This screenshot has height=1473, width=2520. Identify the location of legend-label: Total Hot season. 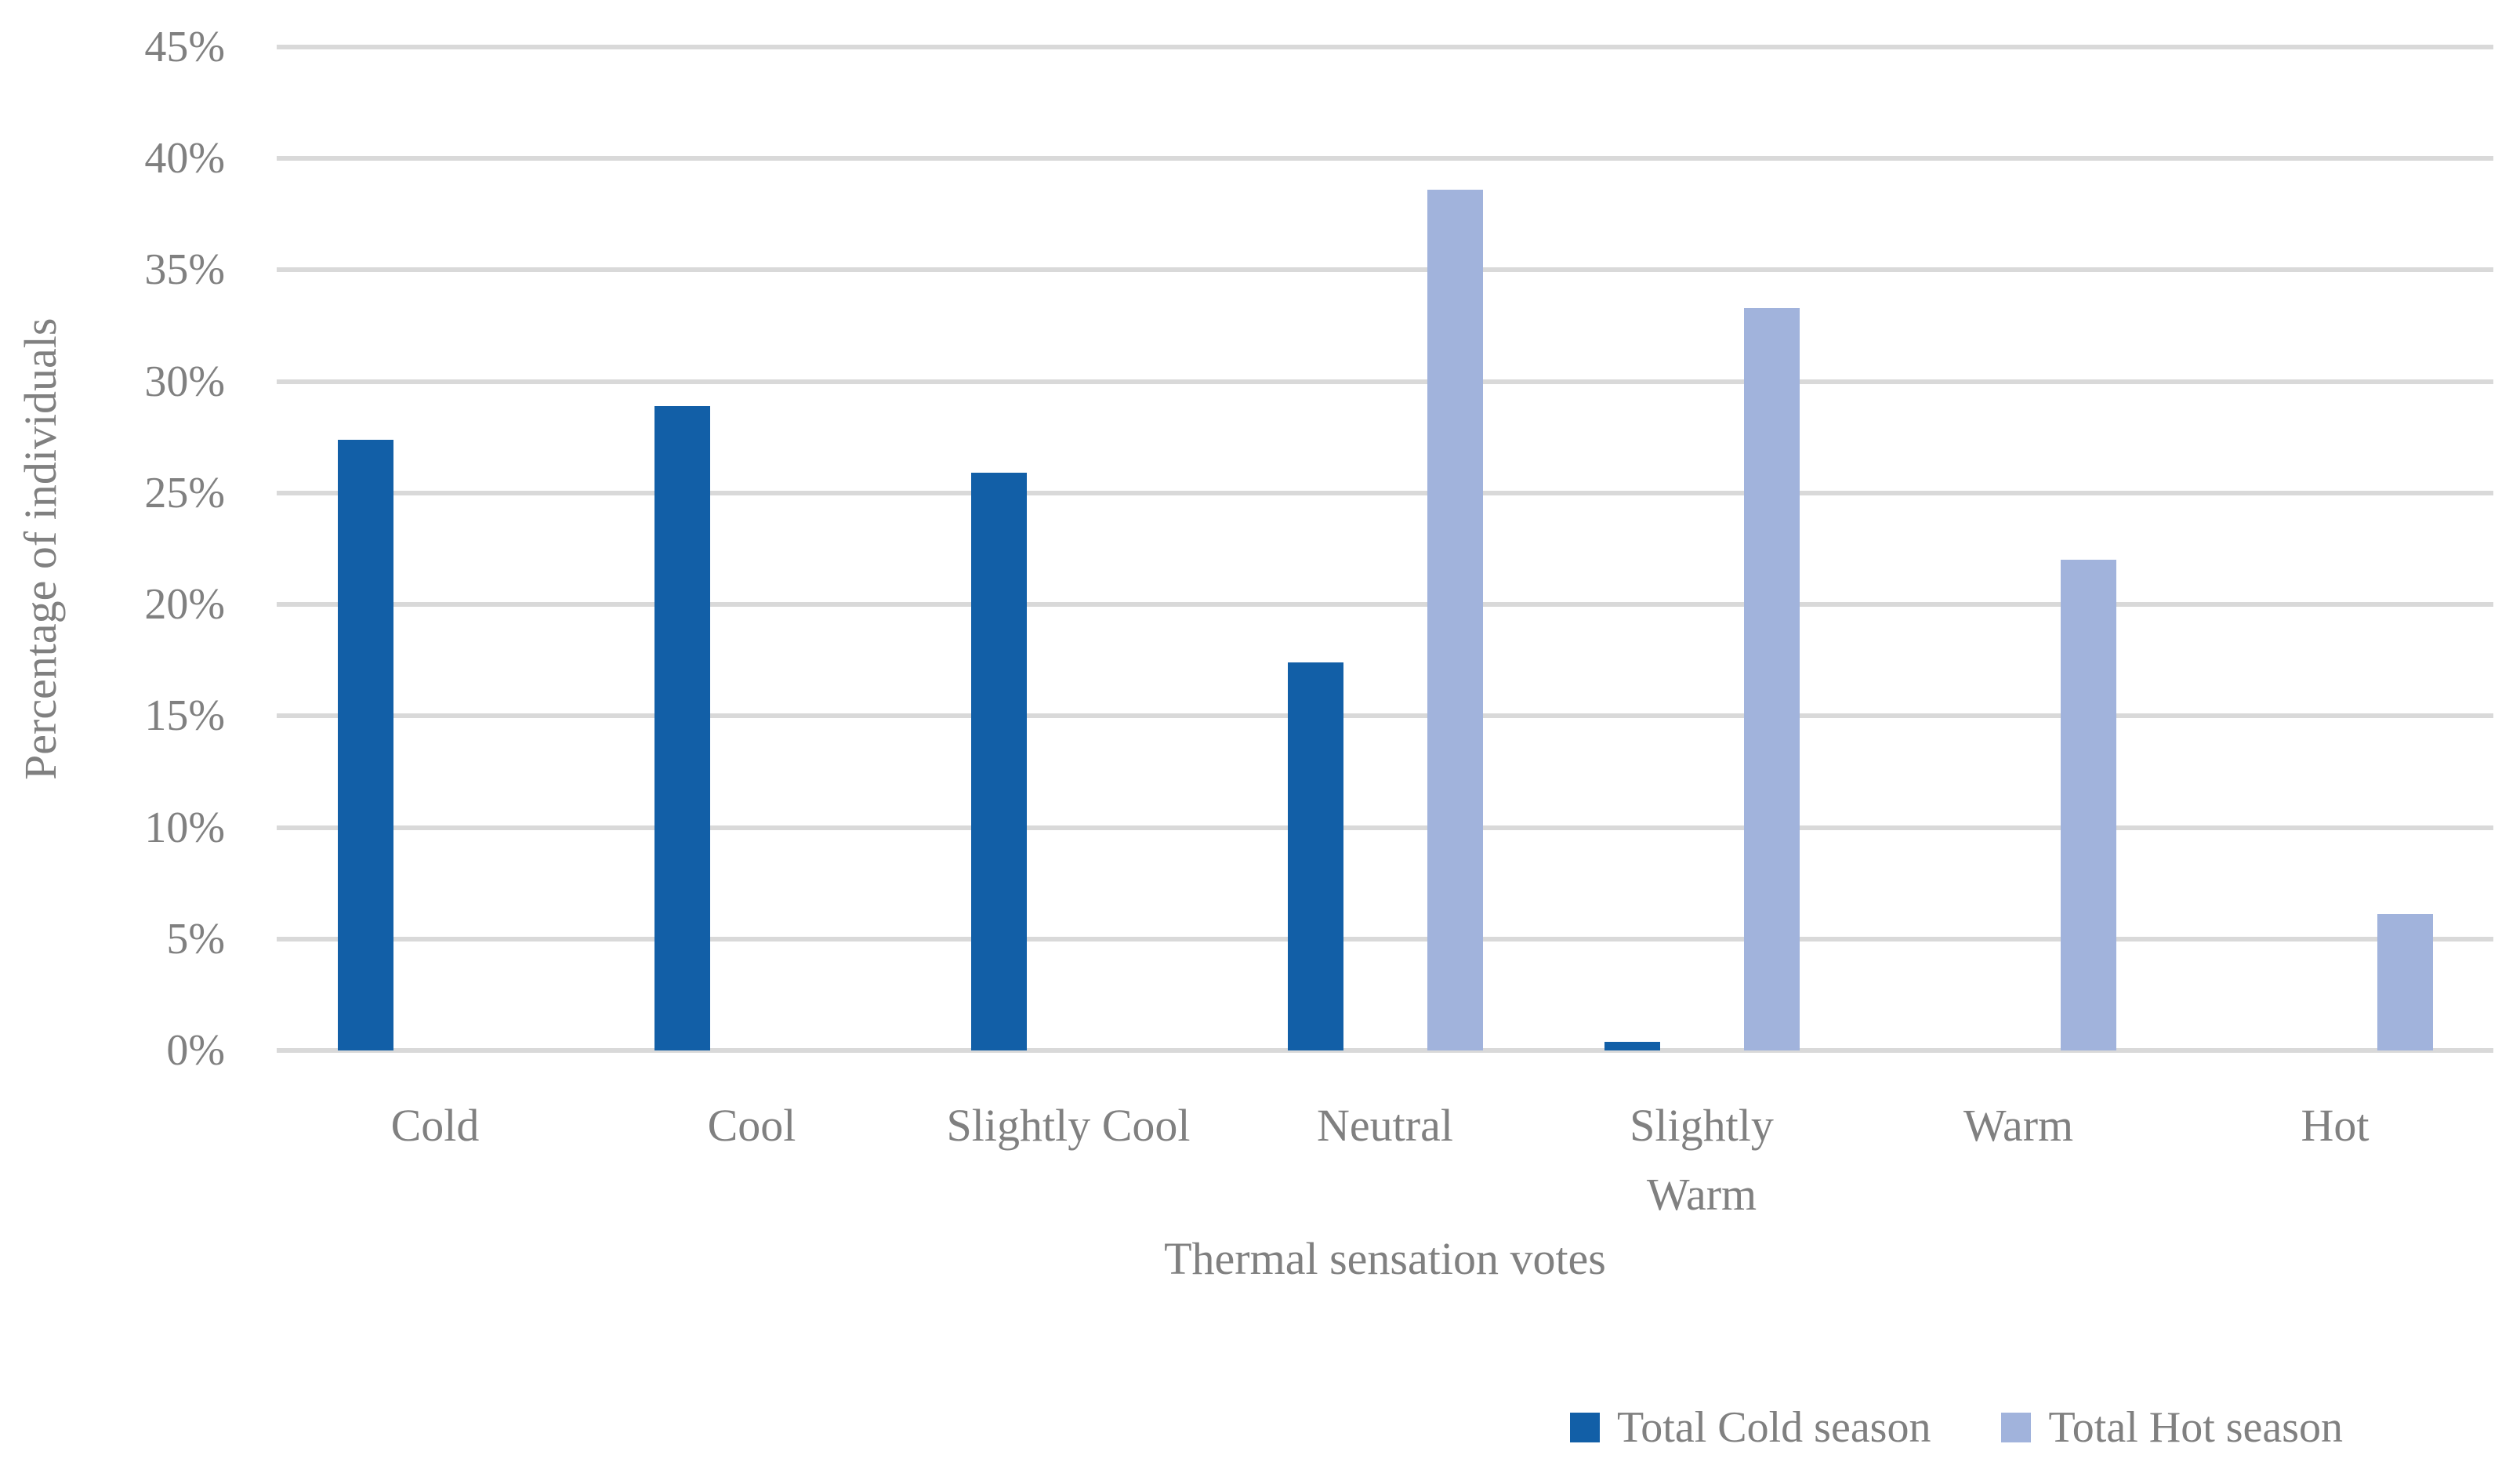
(2196, 1427).